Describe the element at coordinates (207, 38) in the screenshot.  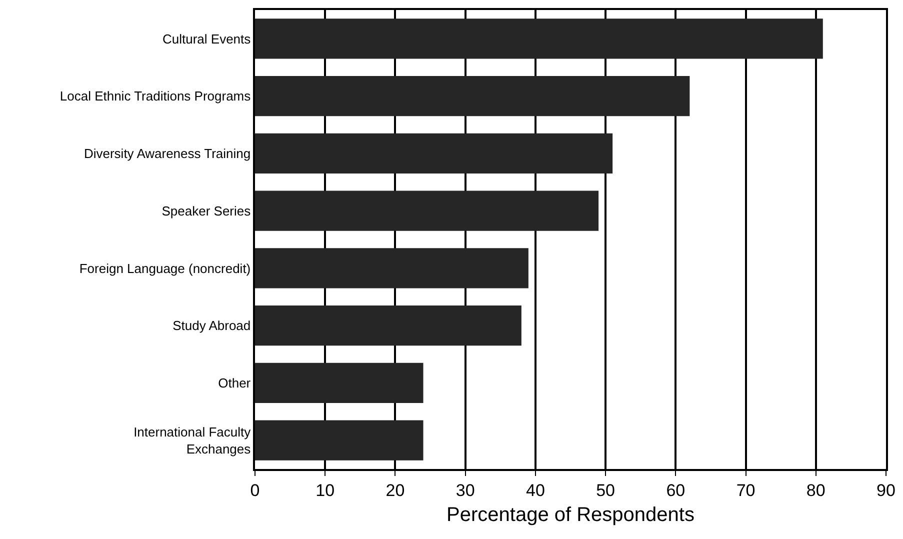
I see `y-tick-label: Cultural Events` at that location.